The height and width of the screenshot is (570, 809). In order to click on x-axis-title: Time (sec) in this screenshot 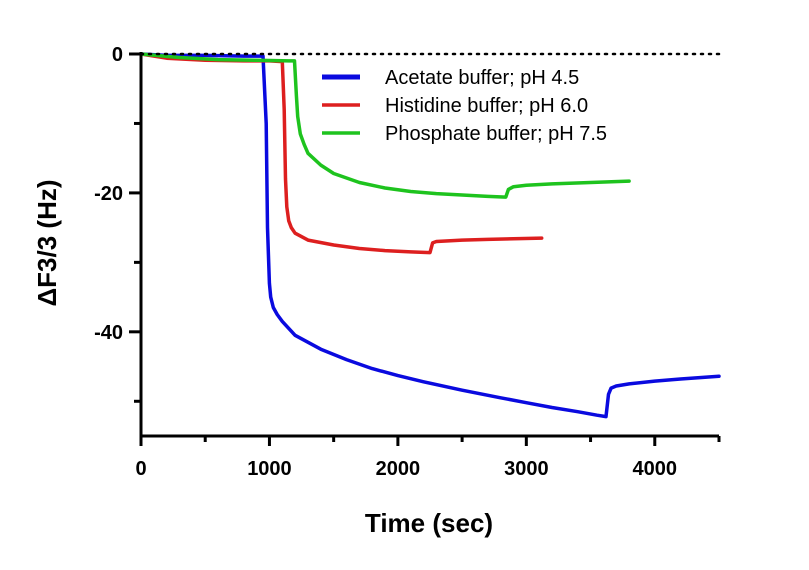, I will do `click(429, 523)`.